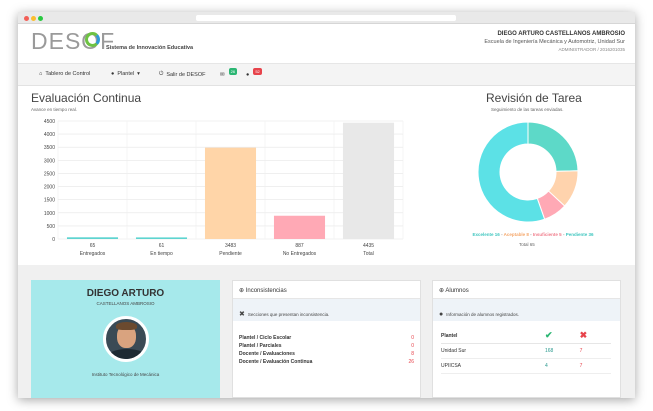 Image resolution: width=653 pixels, height=411 pixels. I want to click on logo-text: DESOF, so click(73, 41).